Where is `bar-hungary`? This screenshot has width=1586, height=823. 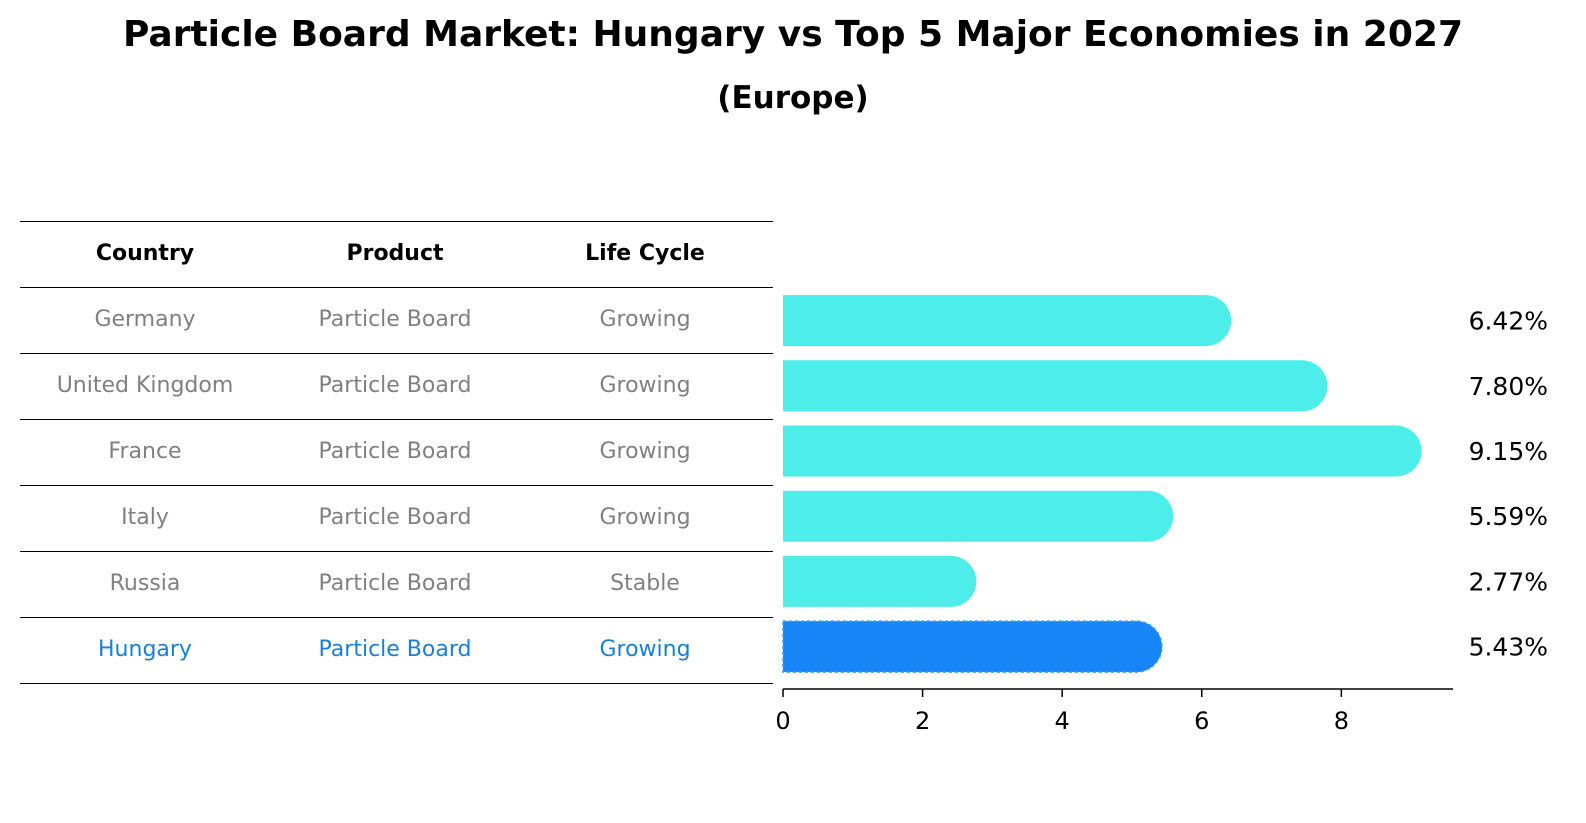 bar-hungary is located at coordinates (972, 646).